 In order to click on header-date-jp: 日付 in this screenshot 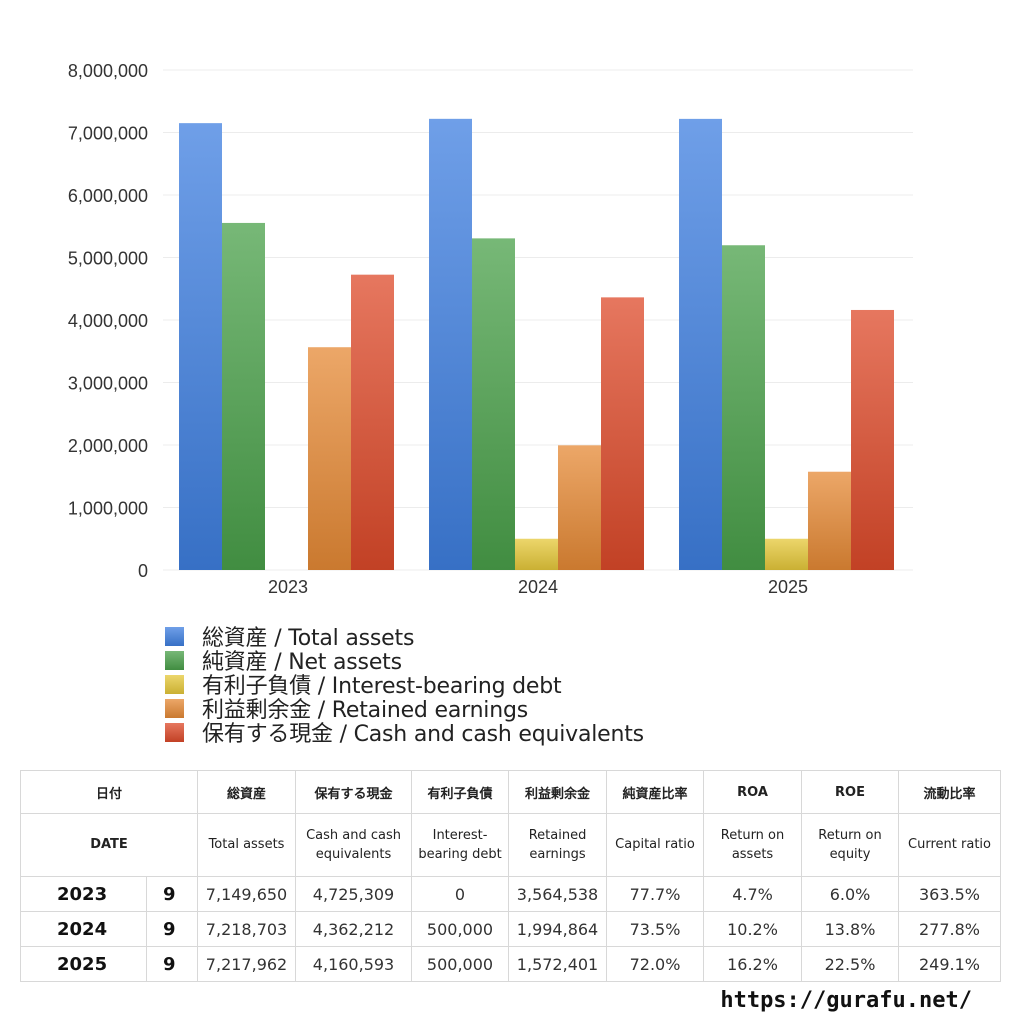, I will do `click(109, 792)`.